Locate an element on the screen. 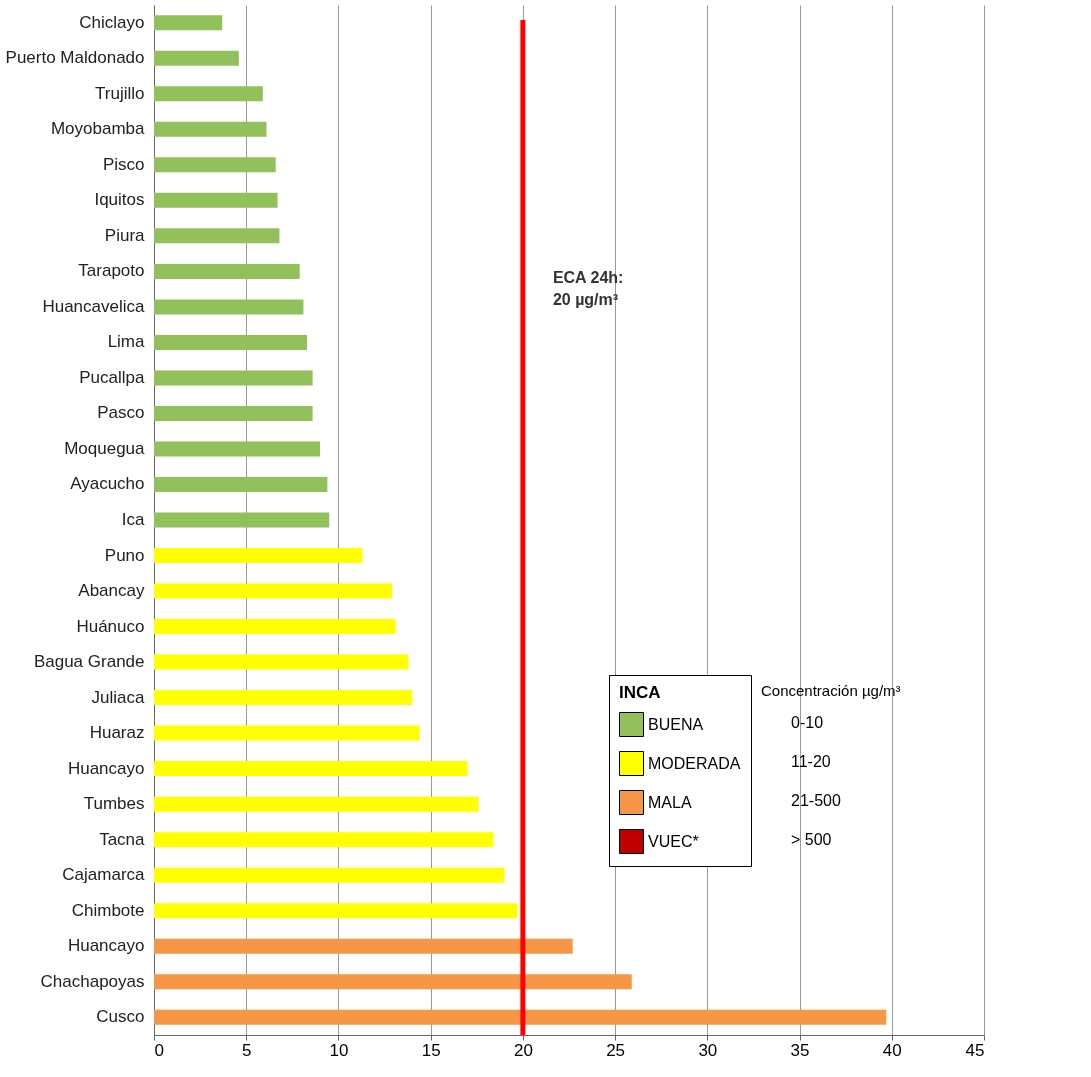  y-tick-label: Puerto Maldonado is located at coordinates (75, 58).